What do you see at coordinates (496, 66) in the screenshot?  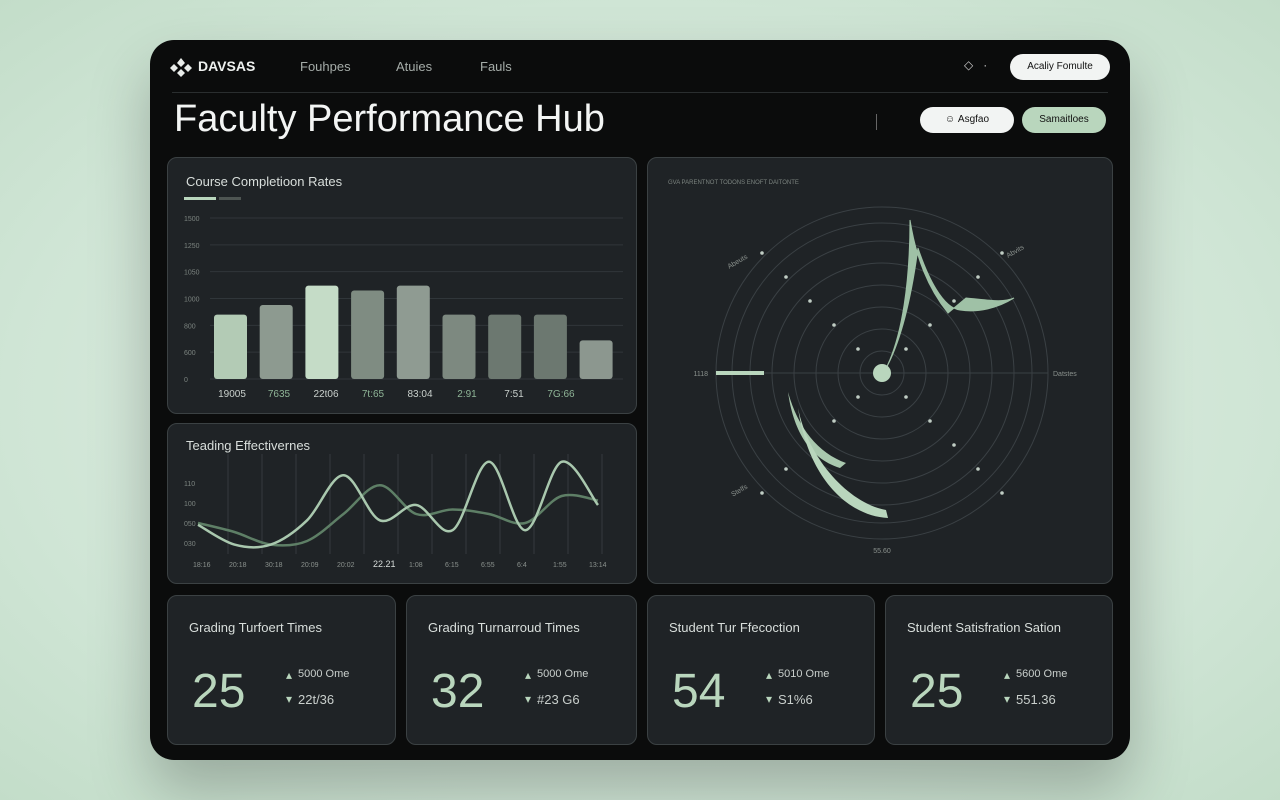 I see `nav-item: Fauls` at bounding box center [496, 66].